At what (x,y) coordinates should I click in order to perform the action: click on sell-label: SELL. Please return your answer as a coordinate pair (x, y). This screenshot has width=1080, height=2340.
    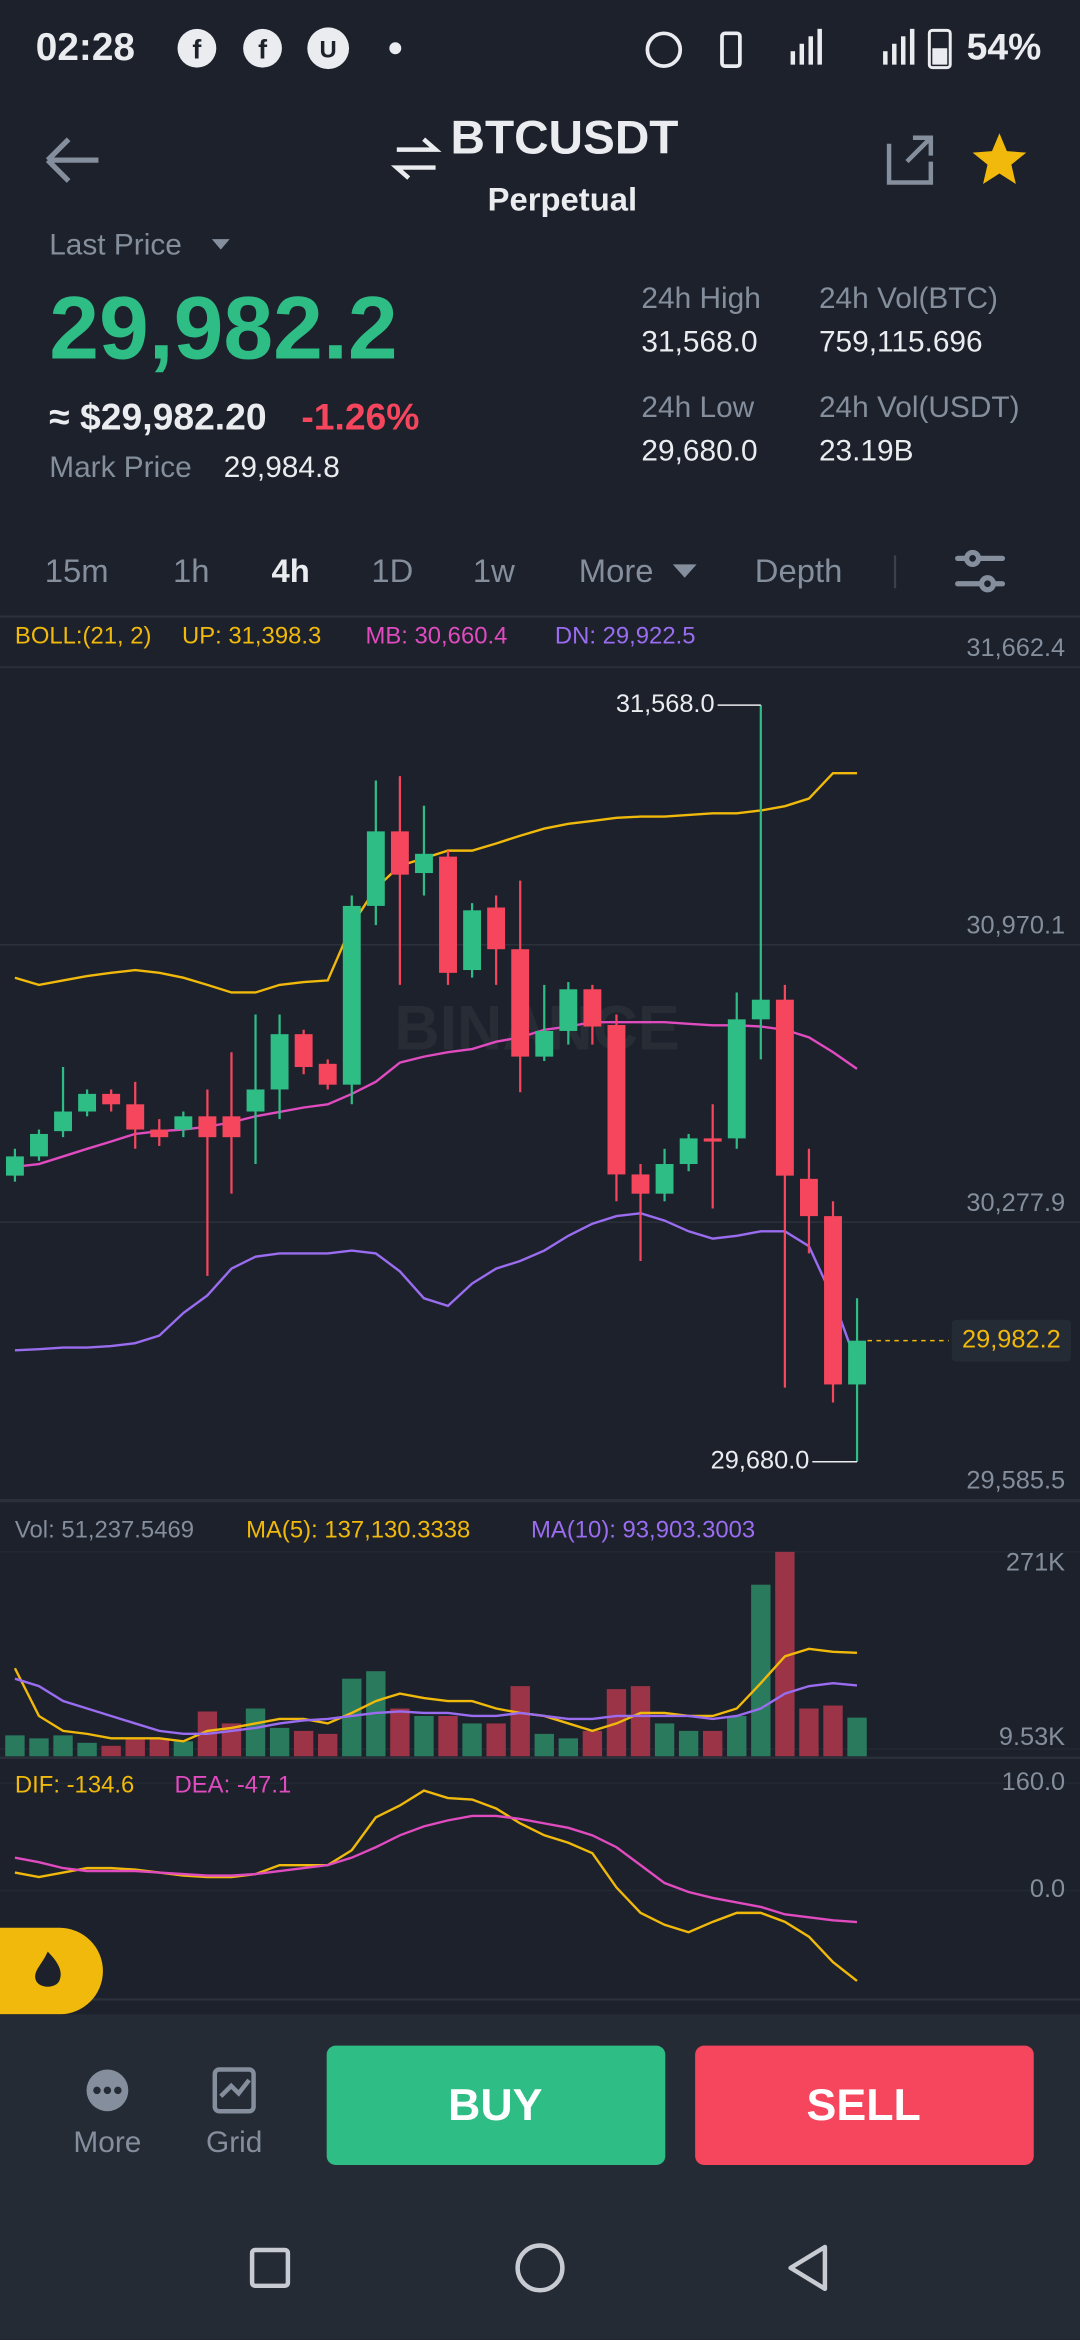
    Looking at the image, I should click on (864, 2105).